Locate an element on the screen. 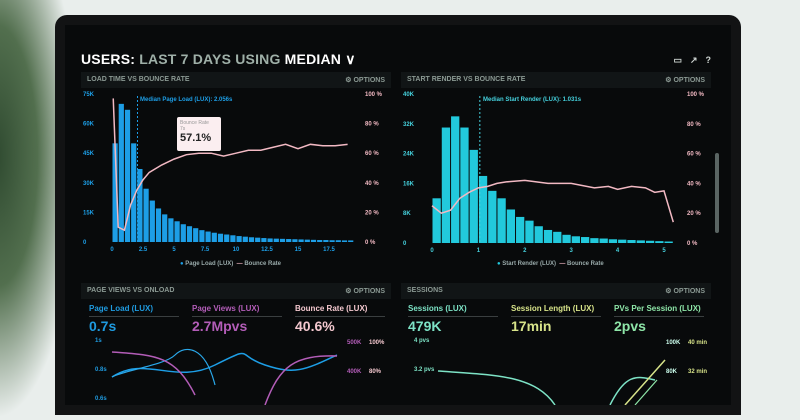 This screenshot has width=800, height=420. y2-tick-label: 0 % is located at coordinates (692, 244).